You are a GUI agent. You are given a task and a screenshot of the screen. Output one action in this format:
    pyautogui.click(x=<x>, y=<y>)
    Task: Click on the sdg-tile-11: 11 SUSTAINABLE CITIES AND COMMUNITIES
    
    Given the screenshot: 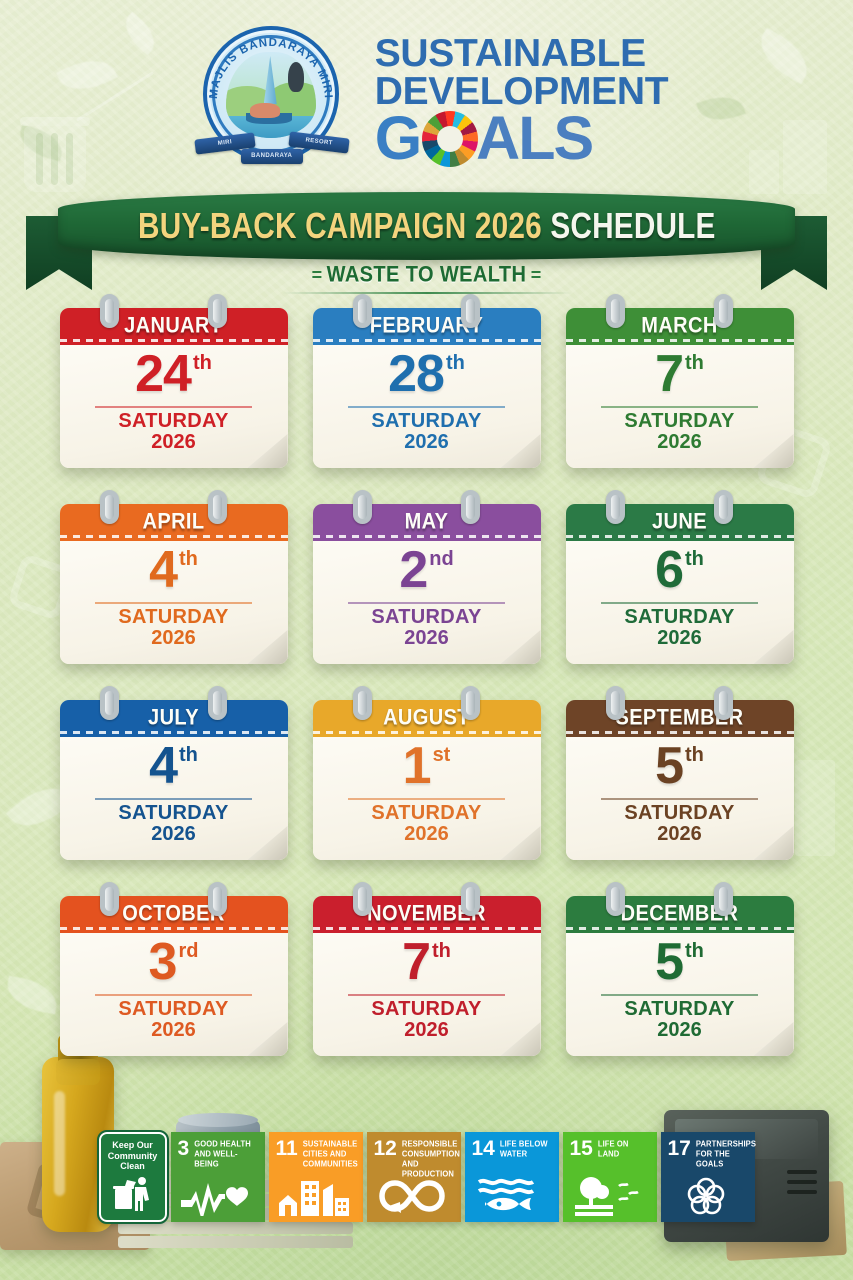 What is the action you would take?
    pyautogui.click(x=315, y=1177)
    